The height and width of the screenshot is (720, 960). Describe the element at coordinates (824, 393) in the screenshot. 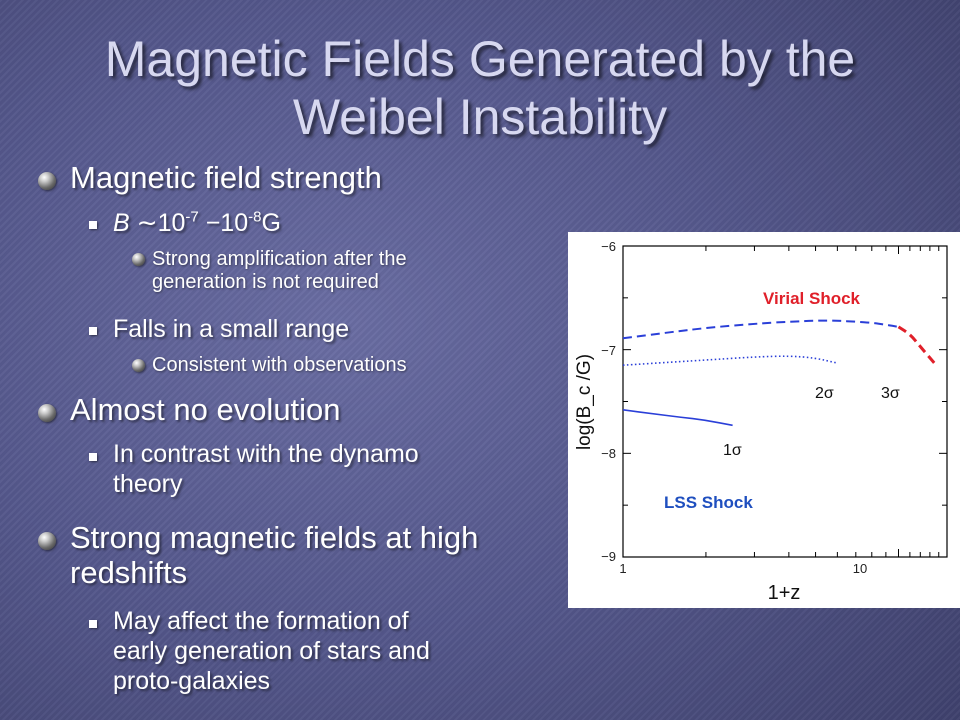

I see `sigma-2-label: 2σ` at that location.